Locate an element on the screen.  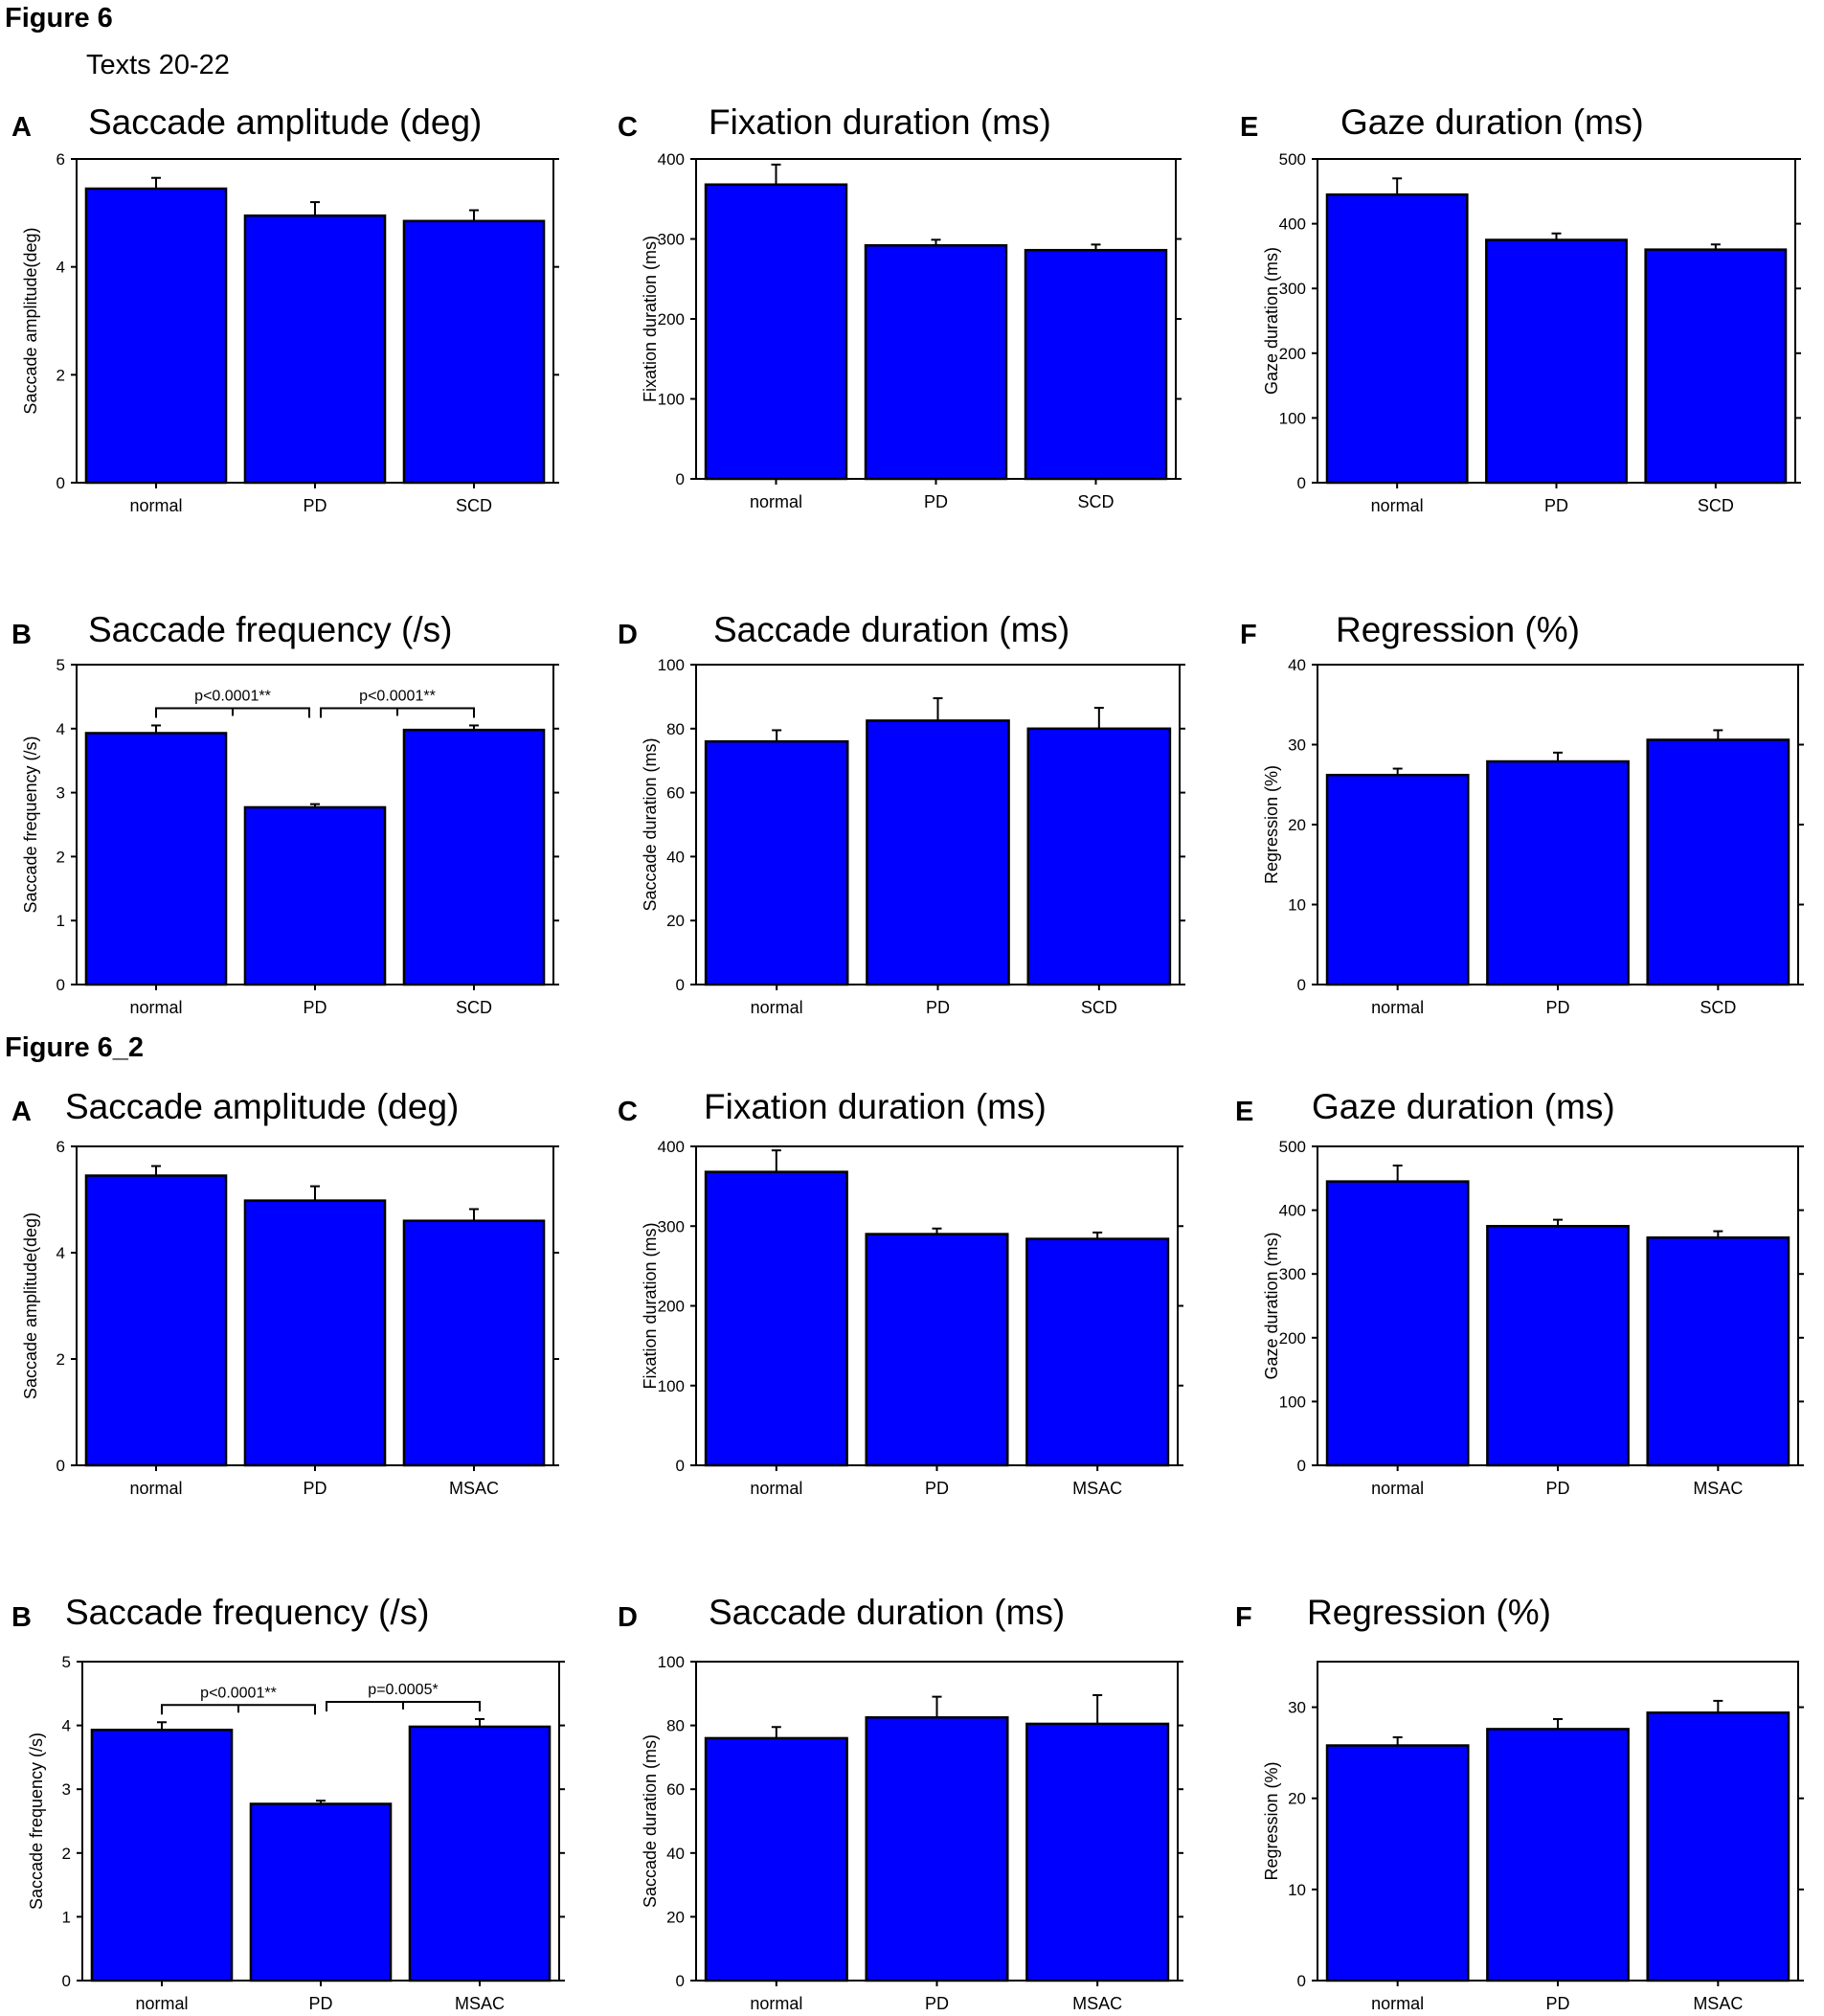
chart-title: Regression (%) is located at coordinates (1458, 629).